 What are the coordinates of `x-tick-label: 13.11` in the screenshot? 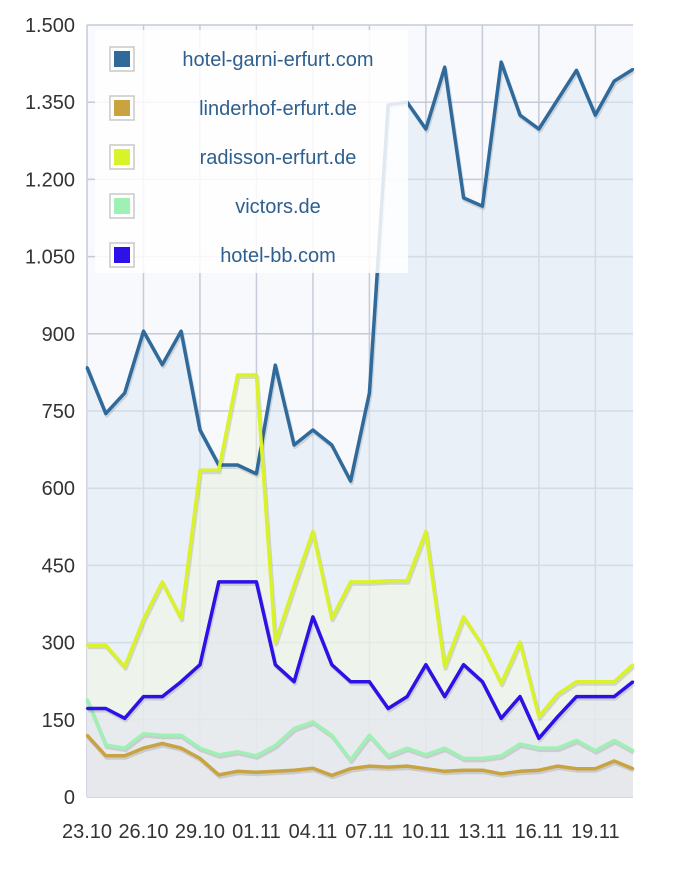 It's located at (482, 832).